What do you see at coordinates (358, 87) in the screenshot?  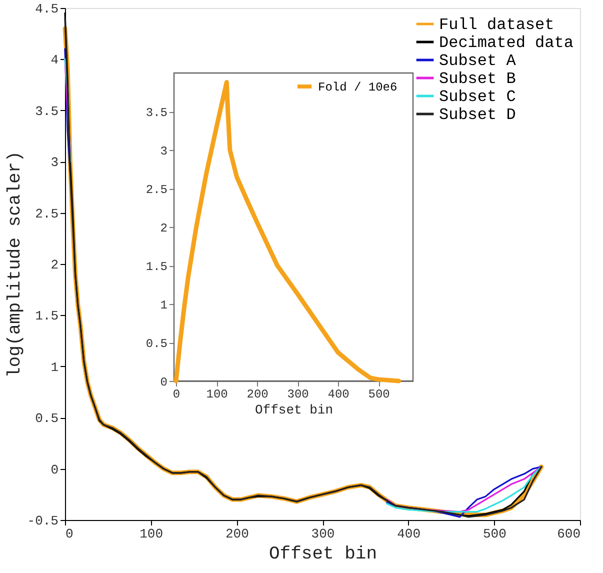 I see `legend-label: Fold / 10e6` at bounding box center [358, 87].